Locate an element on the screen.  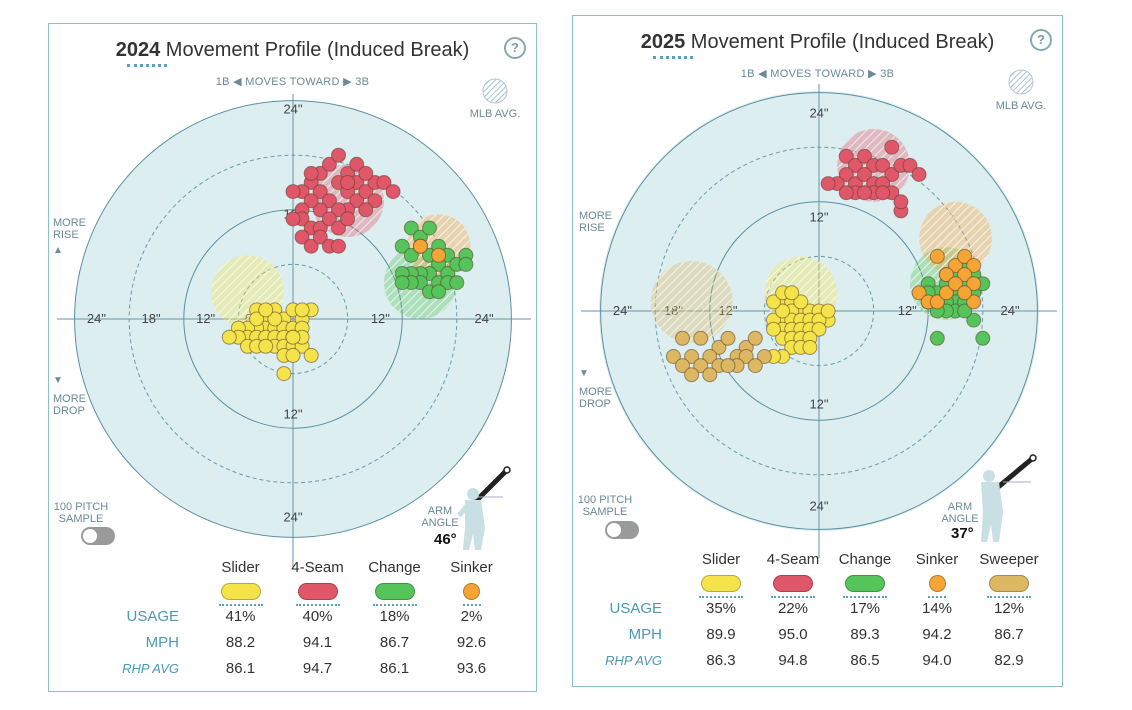
more-rise-line1: MORE is located at coordinates (595, 216).